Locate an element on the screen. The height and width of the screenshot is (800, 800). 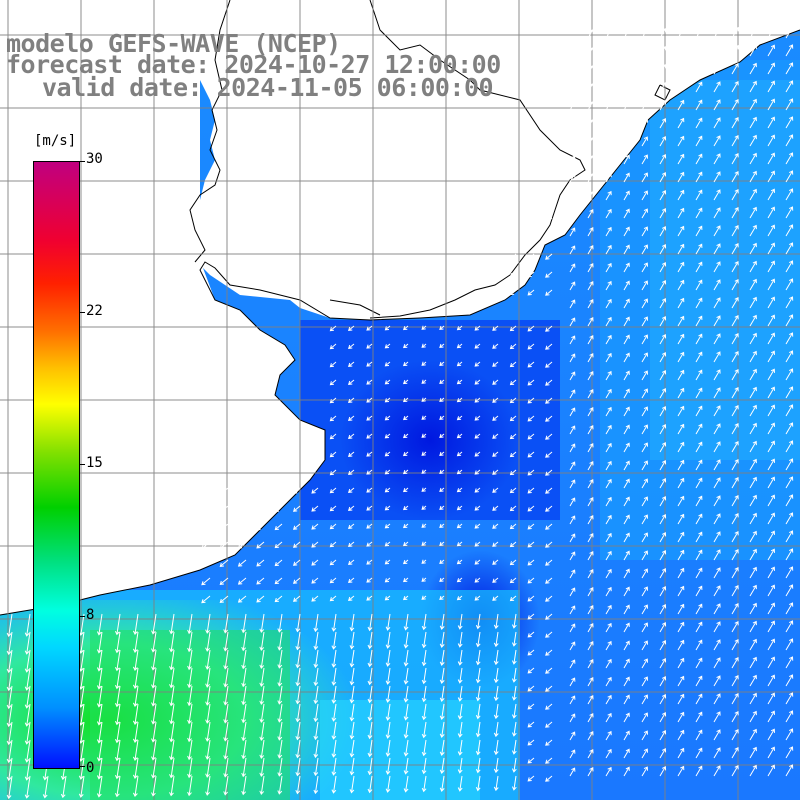
colorbar-tick-label: 0 is located at coordinates (90, 768).